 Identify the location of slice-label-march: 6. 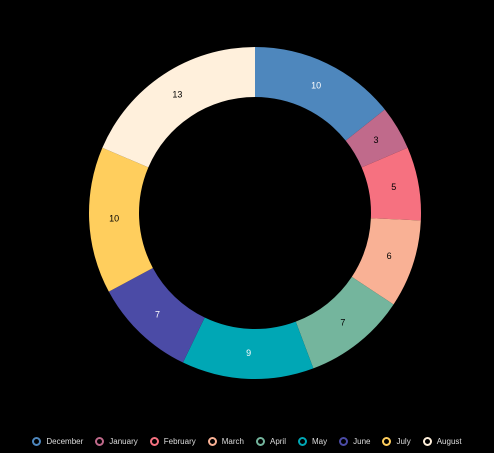
(389, 256).